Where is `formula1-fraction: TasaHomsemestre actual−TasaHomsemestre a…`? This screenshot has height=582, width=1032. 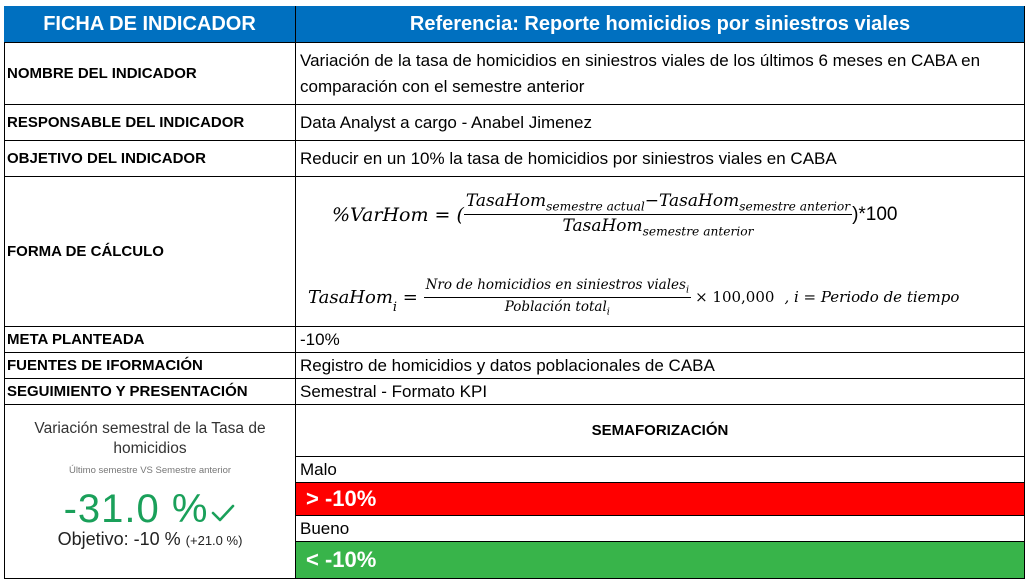
formula1-fraction: TasaHomsemestre actual−TasaHomsemestre a… is located at coordinates (658, 215).